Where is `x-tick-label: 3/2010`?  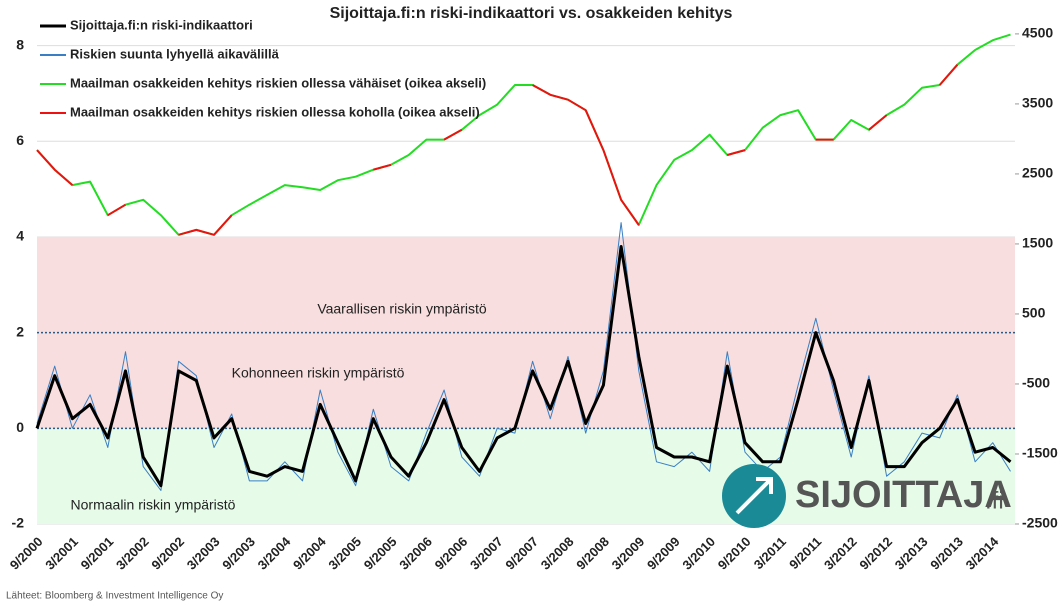
x-tick-label: 3/2010 is located at coordinates (698, 553).